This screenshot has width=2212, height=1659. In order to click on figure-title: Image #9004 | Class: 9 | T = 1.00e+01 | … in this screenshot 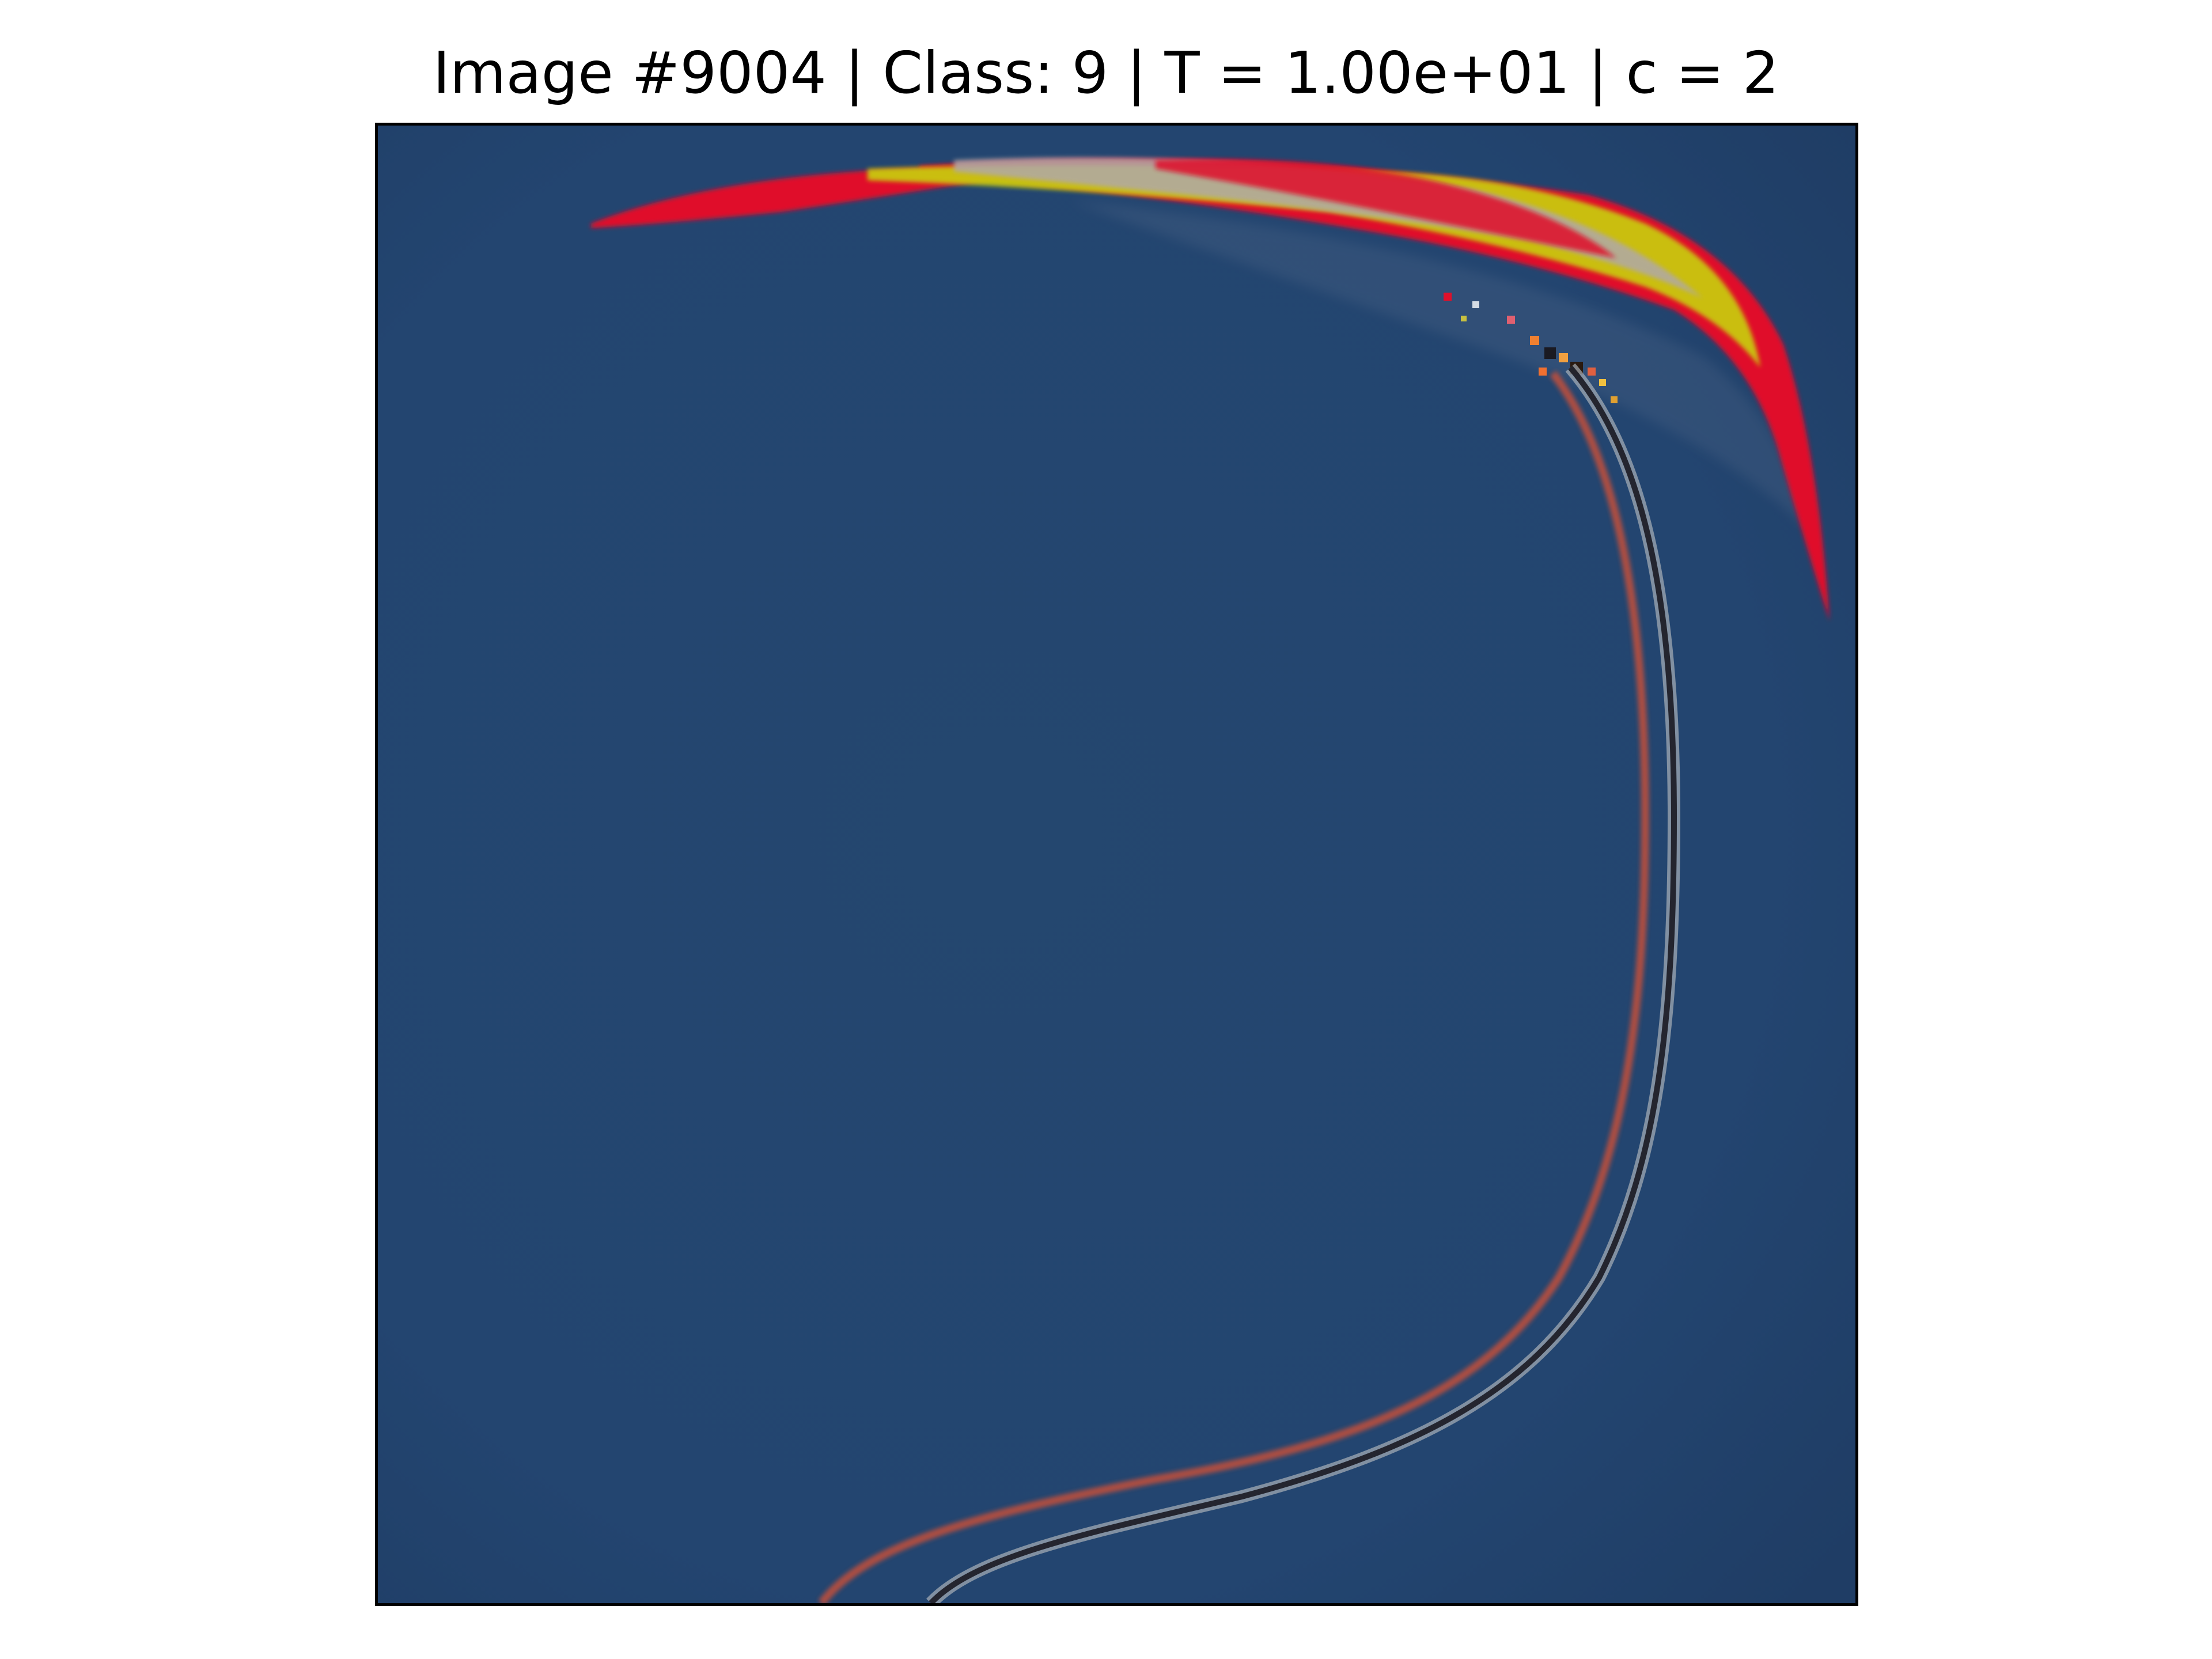, I will do `click(1106, 73)`.